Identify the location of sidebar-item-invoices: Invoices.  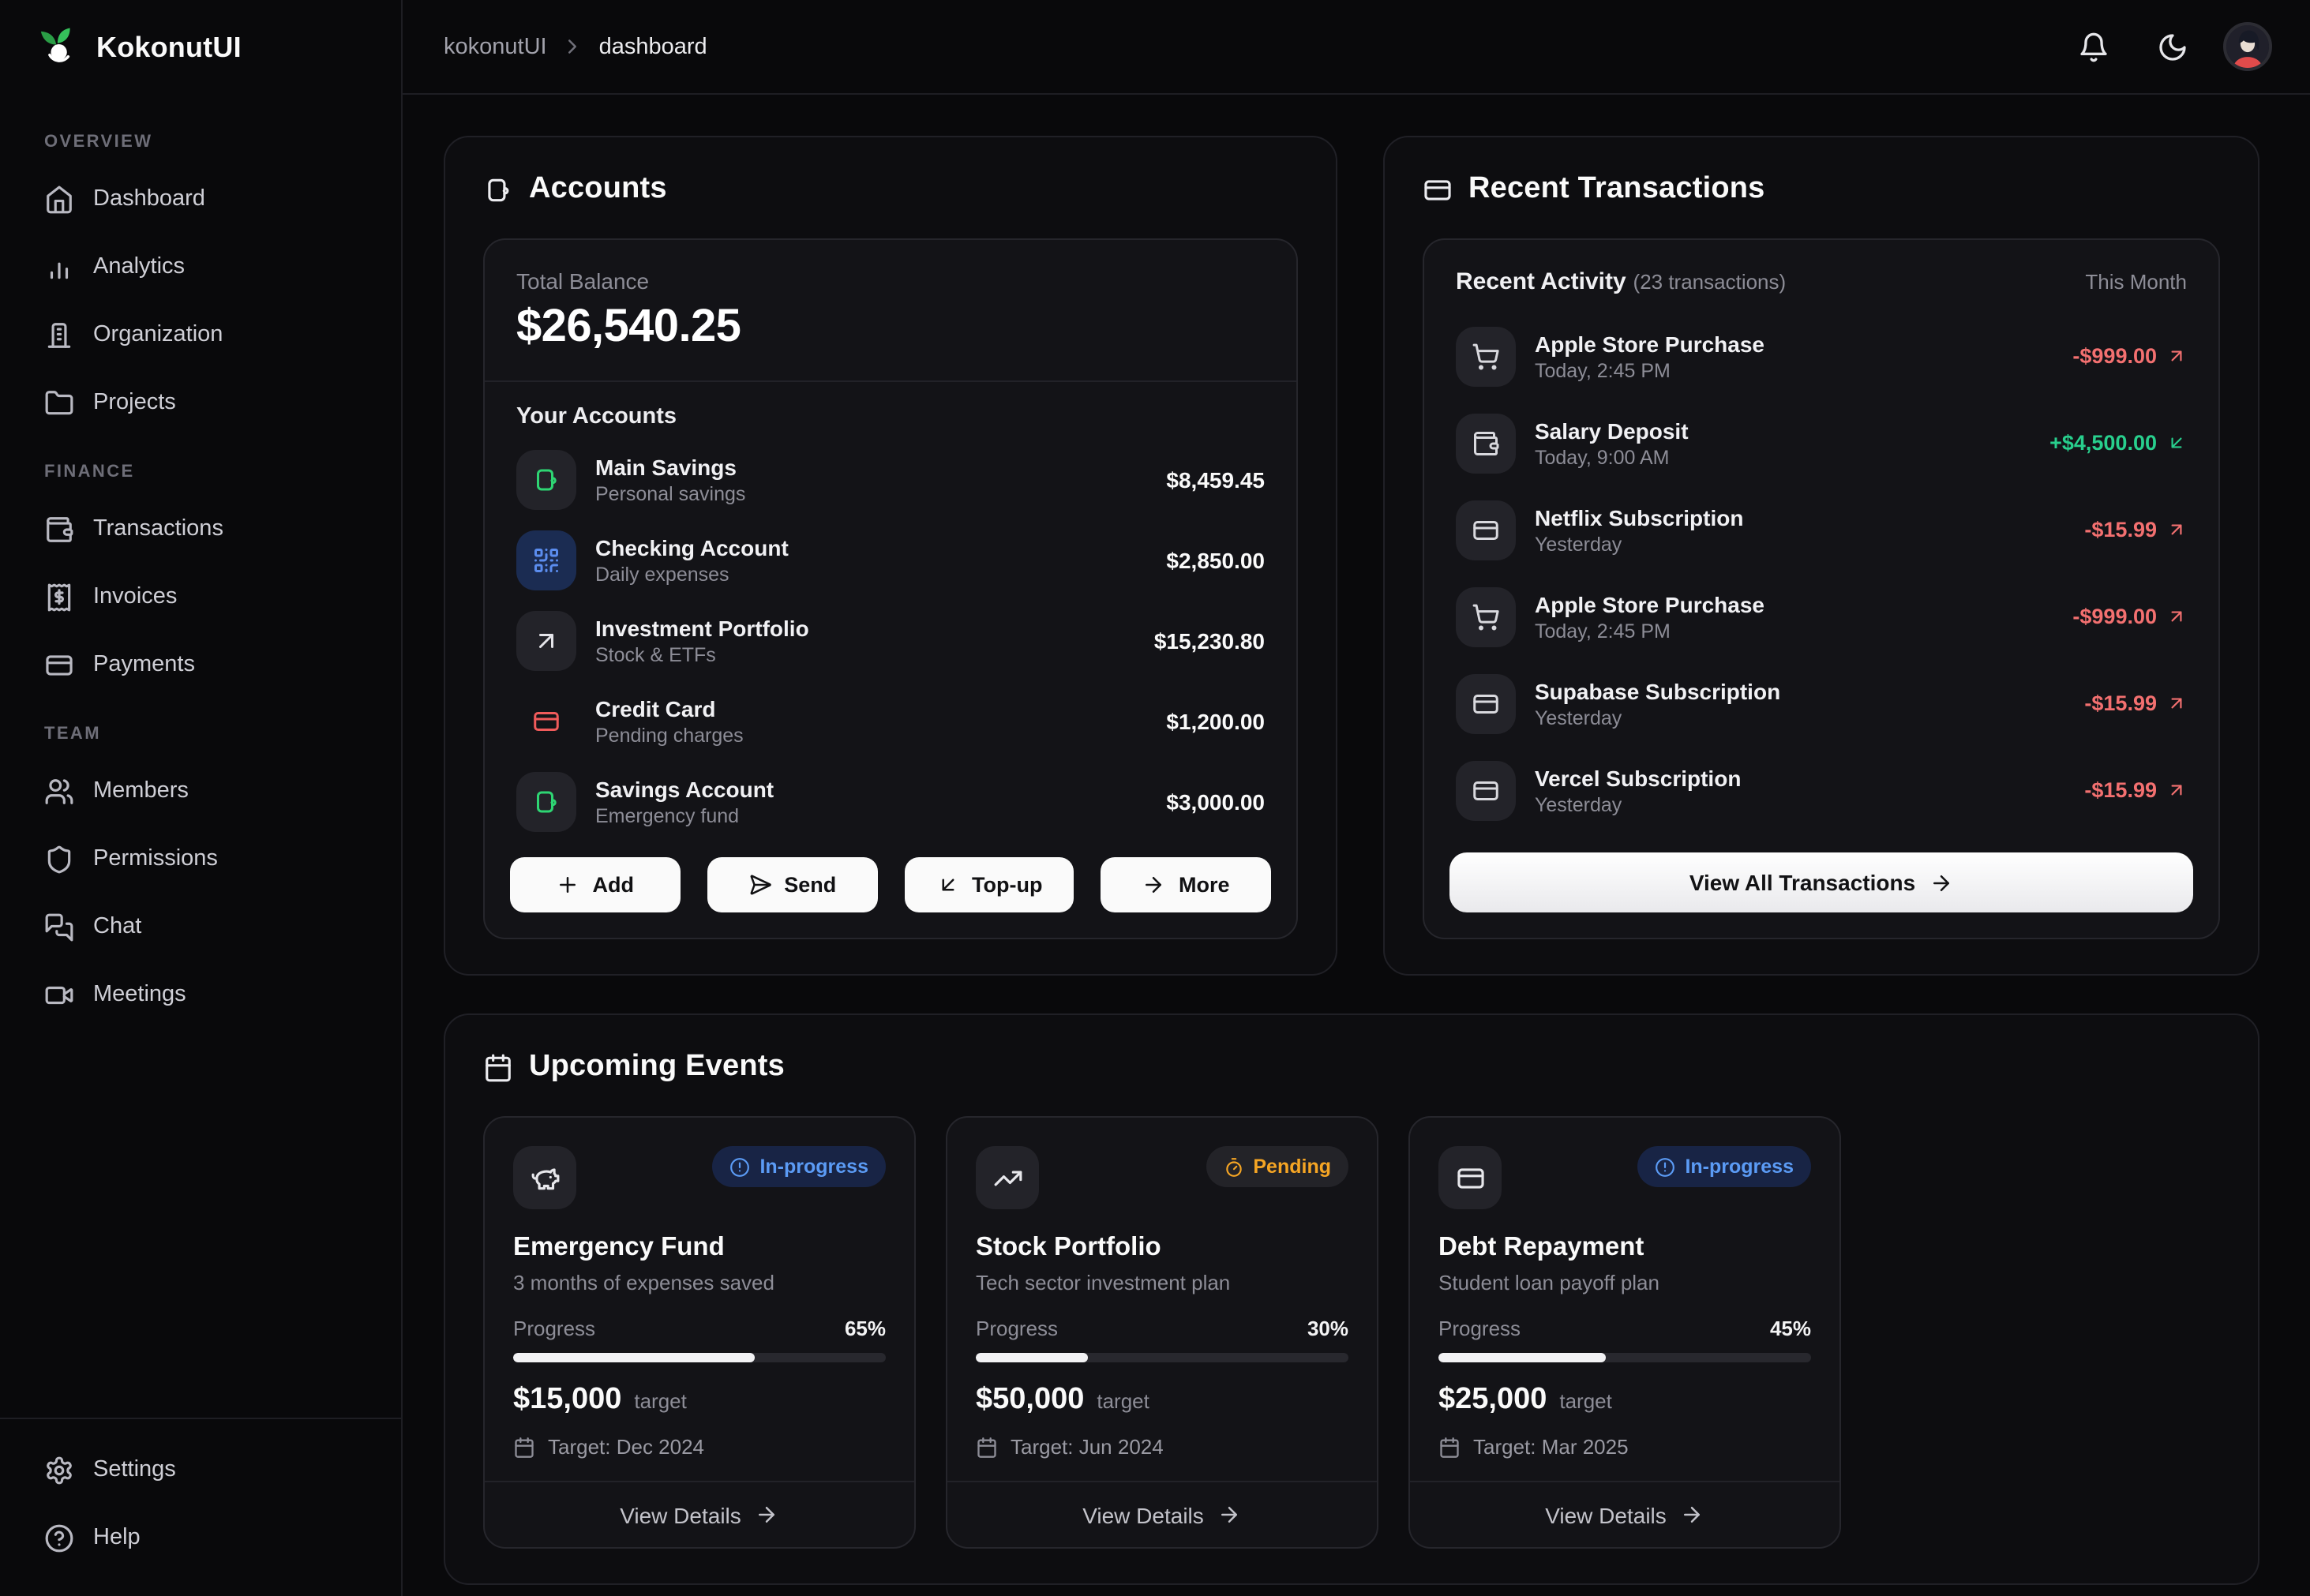
(200, 597).